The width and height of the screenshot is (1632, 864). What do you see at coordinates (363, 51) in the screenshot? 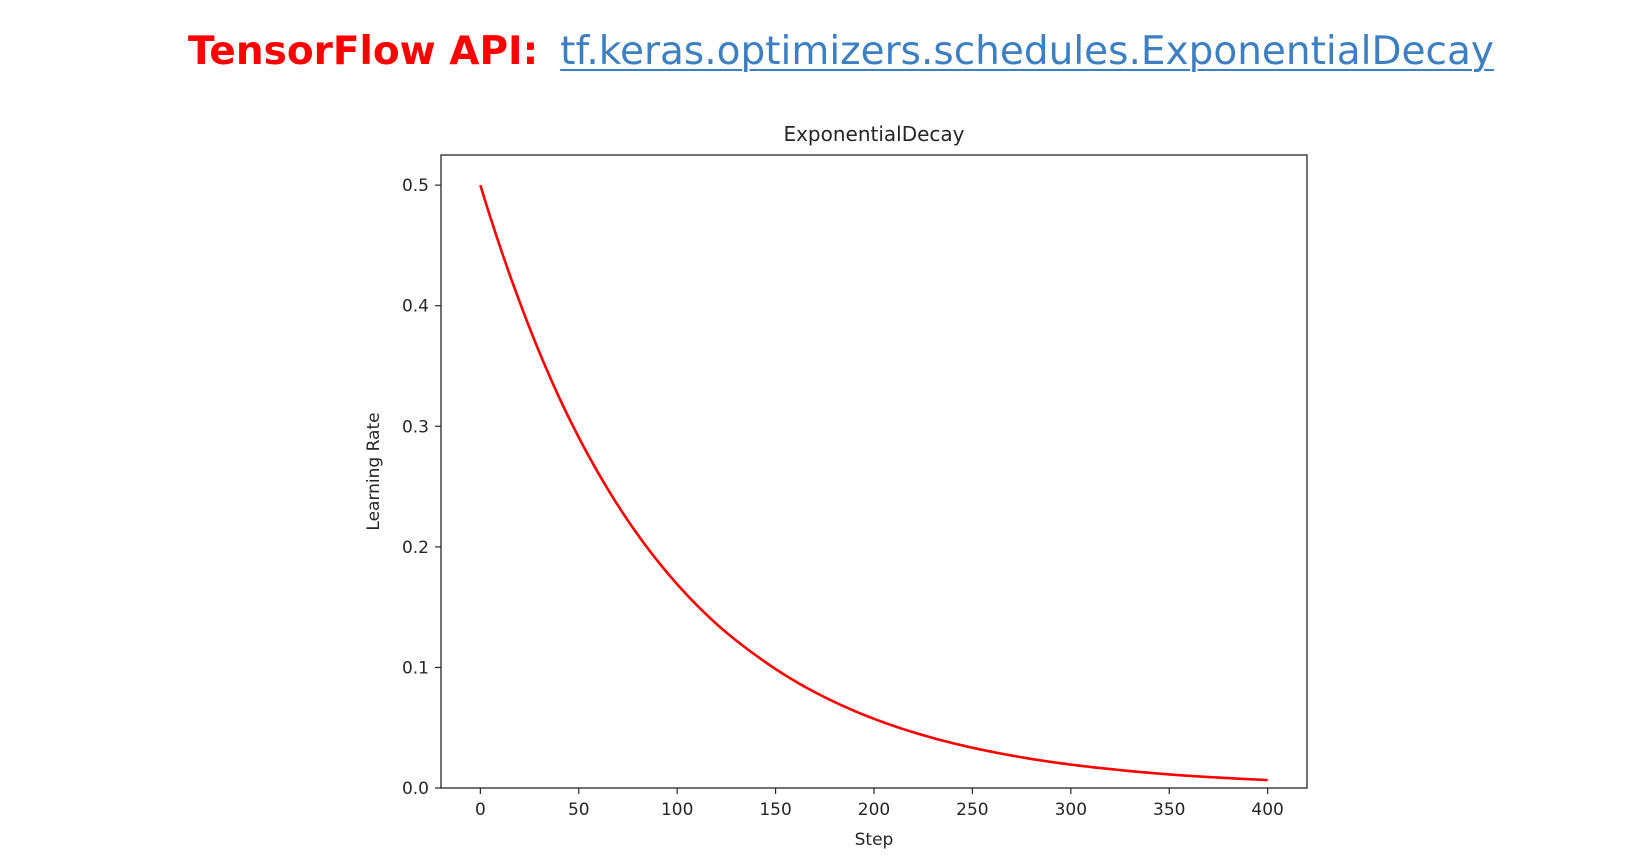
I see `api-label: TensorFlow API:` at bounding box center [363, 51].